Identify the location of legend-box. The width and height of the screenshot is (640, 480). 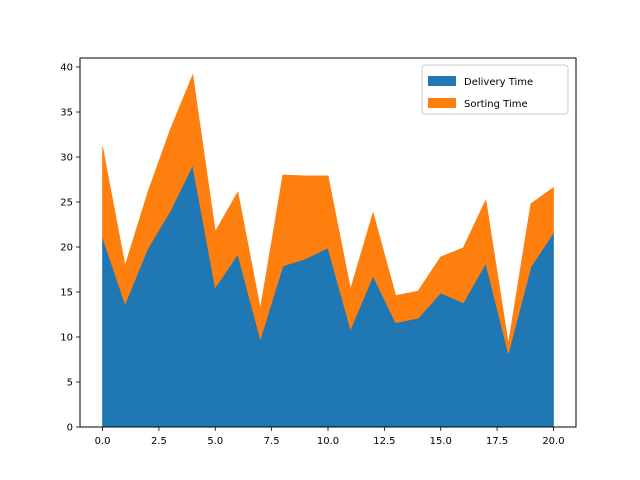
(495, 89).